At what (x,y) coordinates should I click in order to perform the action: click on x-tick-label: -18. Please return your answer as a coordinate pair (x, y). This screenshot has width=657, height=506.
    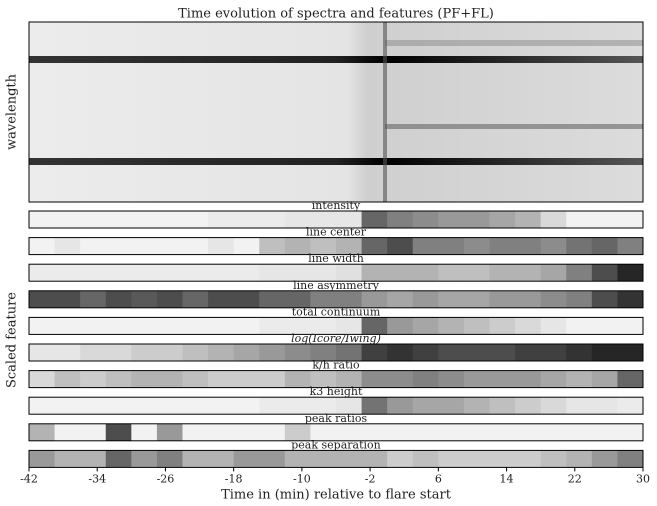
    Looking at the image, I should click on (234, 478).